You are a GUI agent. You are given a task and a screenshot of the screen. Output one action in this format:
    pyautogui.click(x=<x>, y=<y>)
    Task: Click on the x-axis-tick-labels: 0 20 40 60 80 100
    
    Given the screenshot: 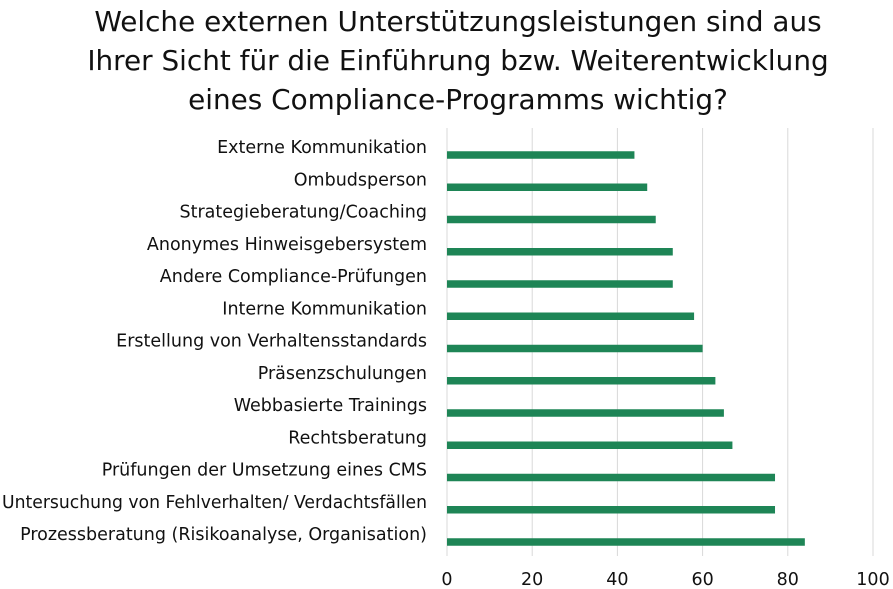 What is the action you would take?
    pyautogui.click(x=665, y=579)
    